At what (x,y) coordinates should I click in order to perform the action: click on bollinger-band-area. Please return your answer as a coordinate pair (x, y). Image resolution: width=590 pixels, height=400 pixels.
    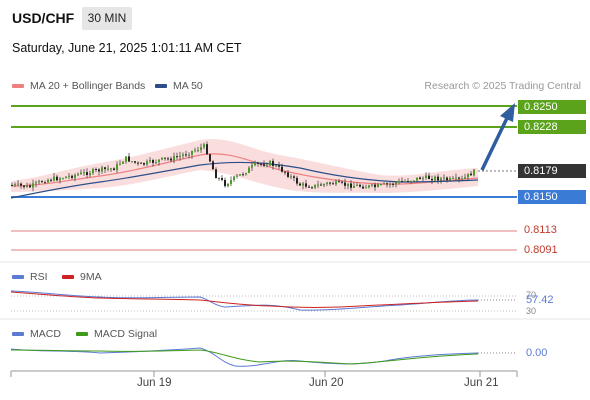
    Looking at the image, I should click on (244, 165).